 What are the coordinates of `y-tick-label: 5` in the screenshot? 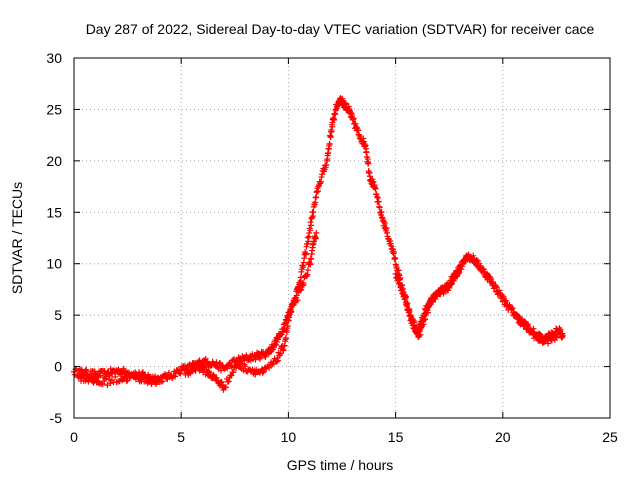 It's located at (58, 315).